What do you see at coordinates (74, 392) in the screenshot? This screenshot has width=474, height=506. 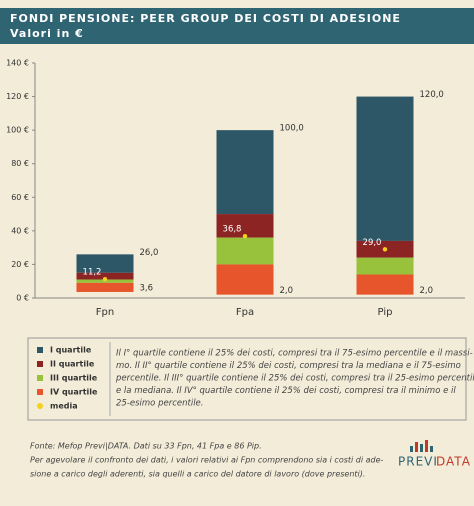 I see `legend-label: IV quartile` at bounding box center [74, 392].